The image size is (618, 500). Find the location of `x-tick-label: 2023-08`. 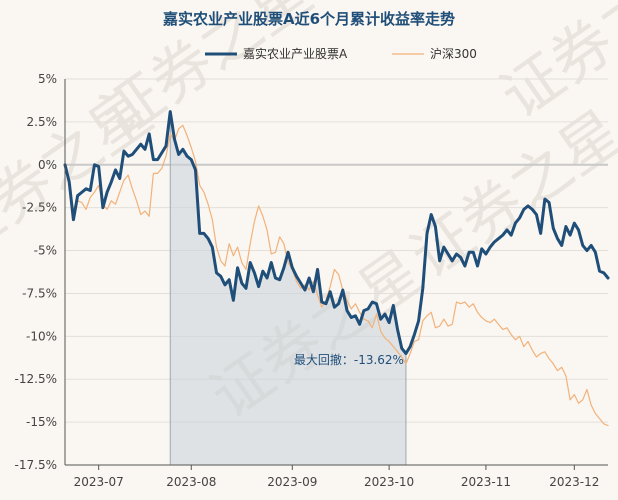

x-tick-label: 2023-08 is located at coordinates (191, 482).